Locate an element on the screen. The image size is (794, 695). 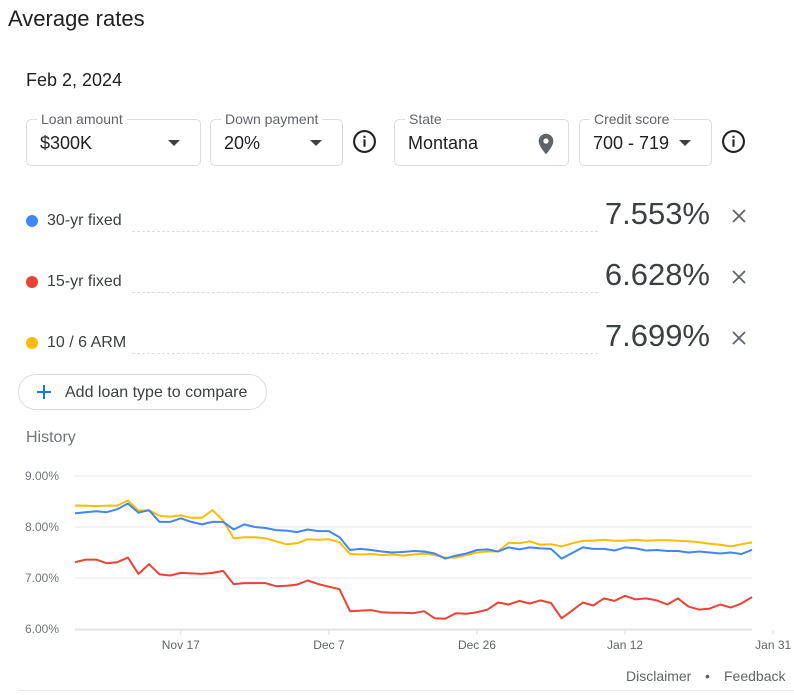
page-title: Average rates is located at coordinates (76, 18).